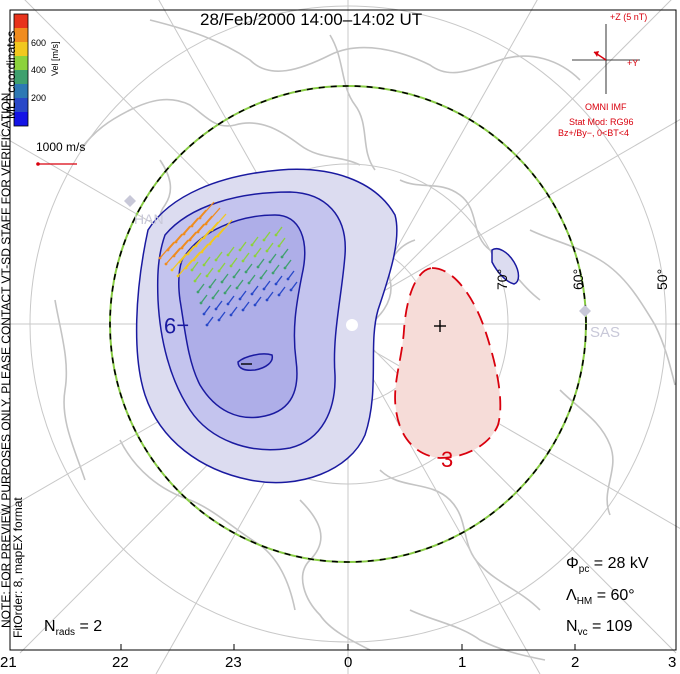  What do you see at coordinates (39, 98) in the screenshot?
I see `velocity-tick-200: 200` at bounding box center [39, 98].